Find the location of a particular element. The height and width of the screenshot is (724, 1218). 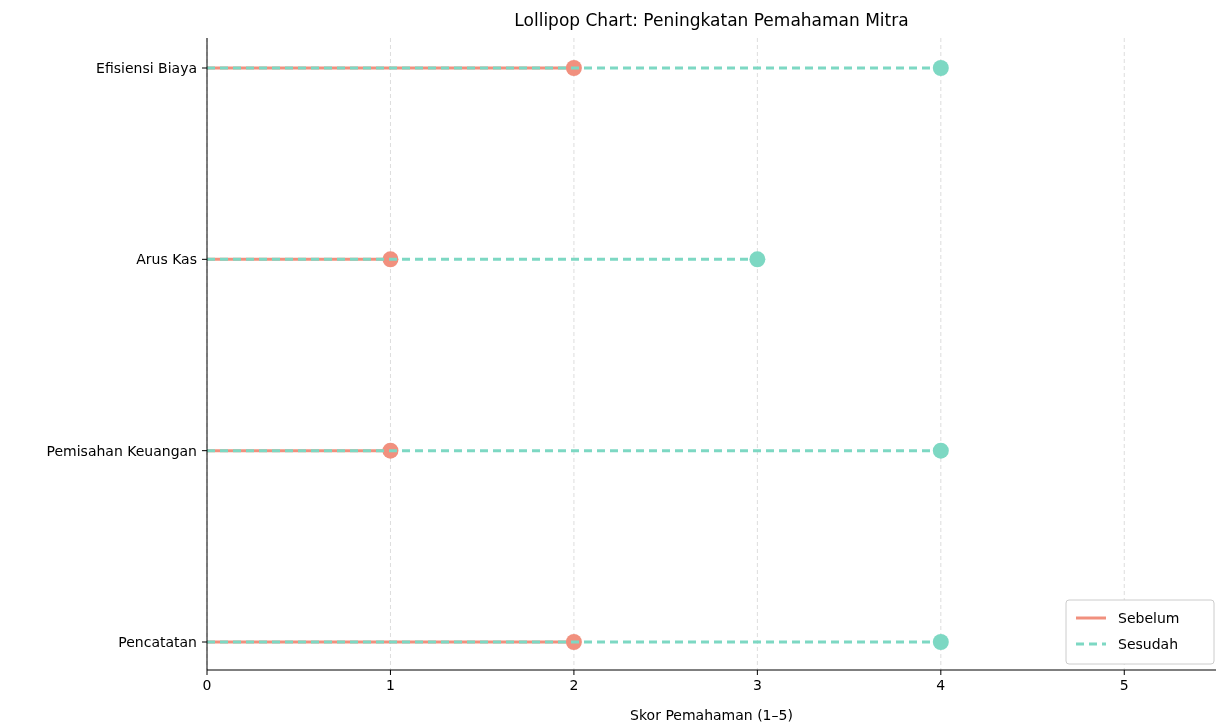

y-tick-label: Pemisahan Keuangan is located at coordinates (121, 450).